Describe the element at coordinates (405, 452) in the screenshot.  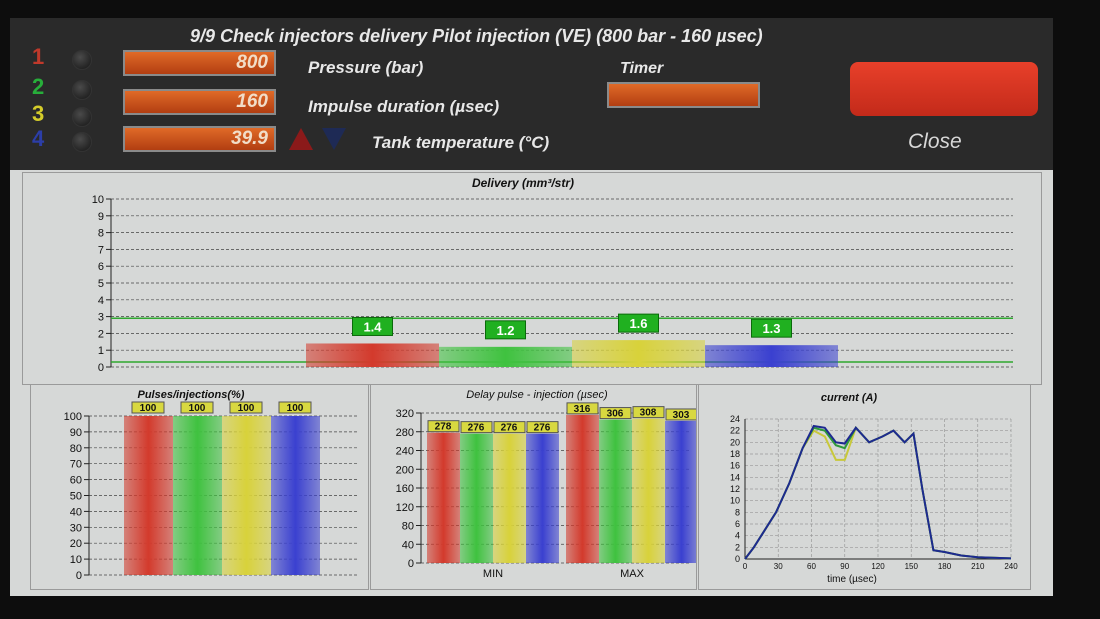
I see `delay-ytick-label: 240` at that location.